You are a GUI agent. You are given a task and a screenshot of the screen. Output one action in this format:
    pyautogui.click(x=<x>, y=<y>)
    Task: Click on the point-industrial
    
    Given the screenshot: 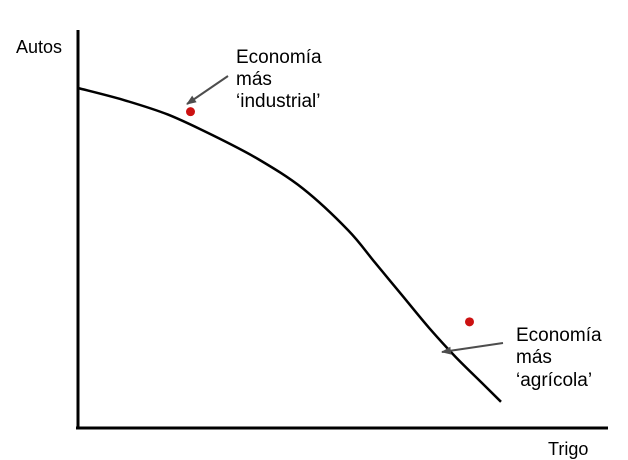 What is the action you would take?
    pyautogui.click(x=190, y=112)
    